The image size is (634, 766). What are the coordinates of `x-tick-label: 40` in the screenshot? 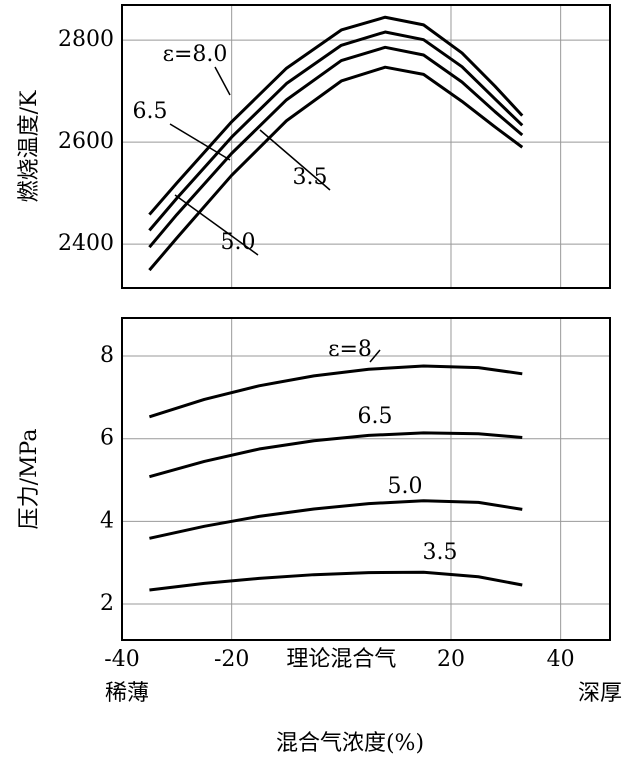 It's located at (561, 659).